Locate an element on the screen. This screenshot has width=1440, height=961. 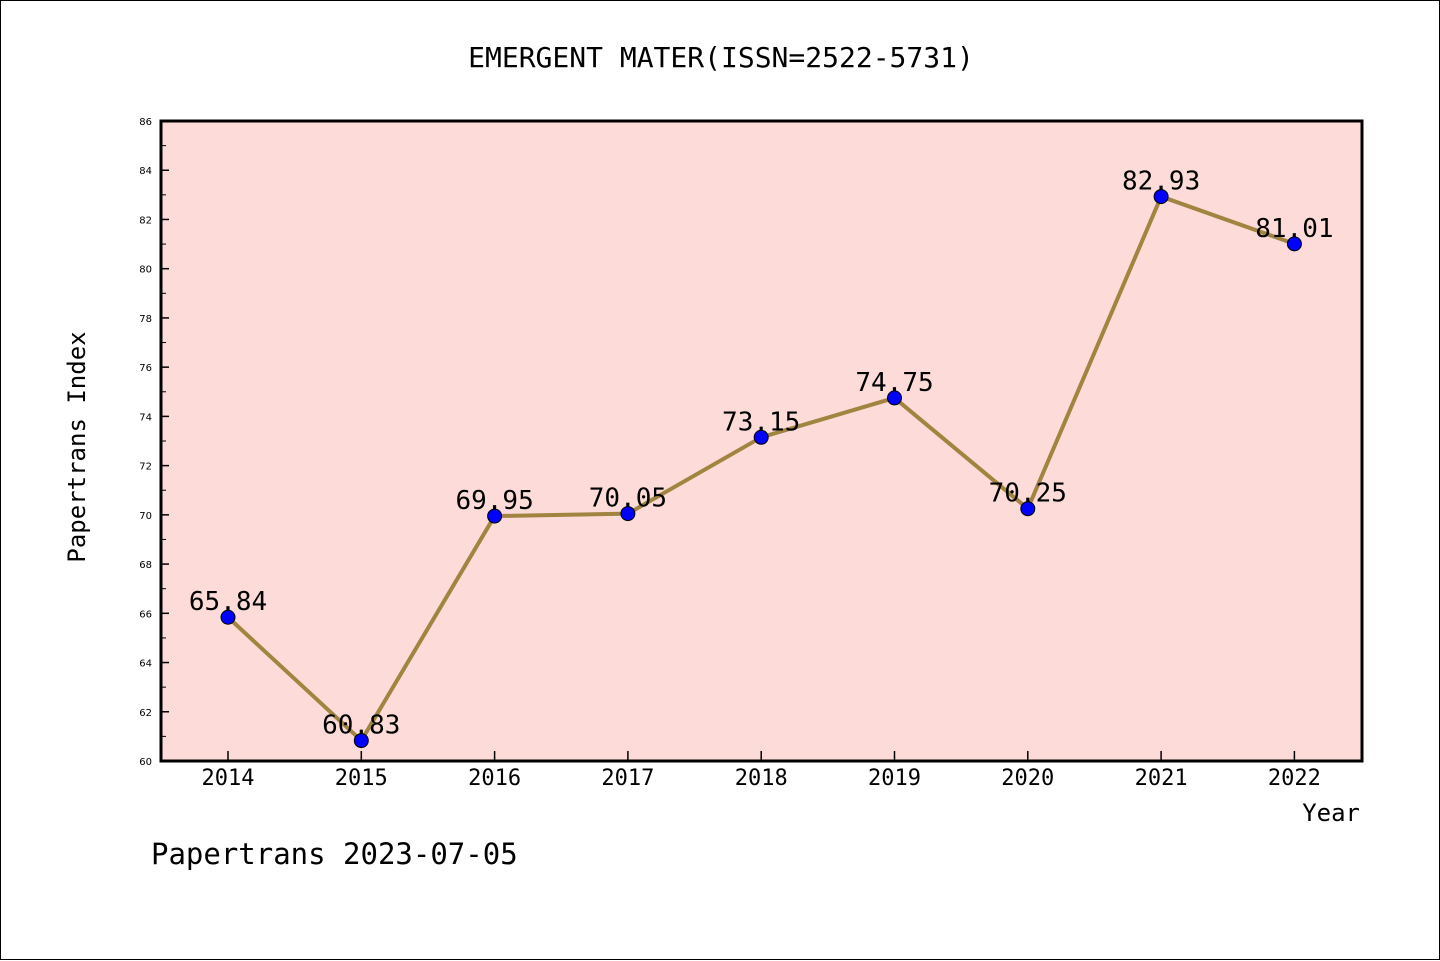
x-axis-label: Year is located at coordinates (1331, 813).